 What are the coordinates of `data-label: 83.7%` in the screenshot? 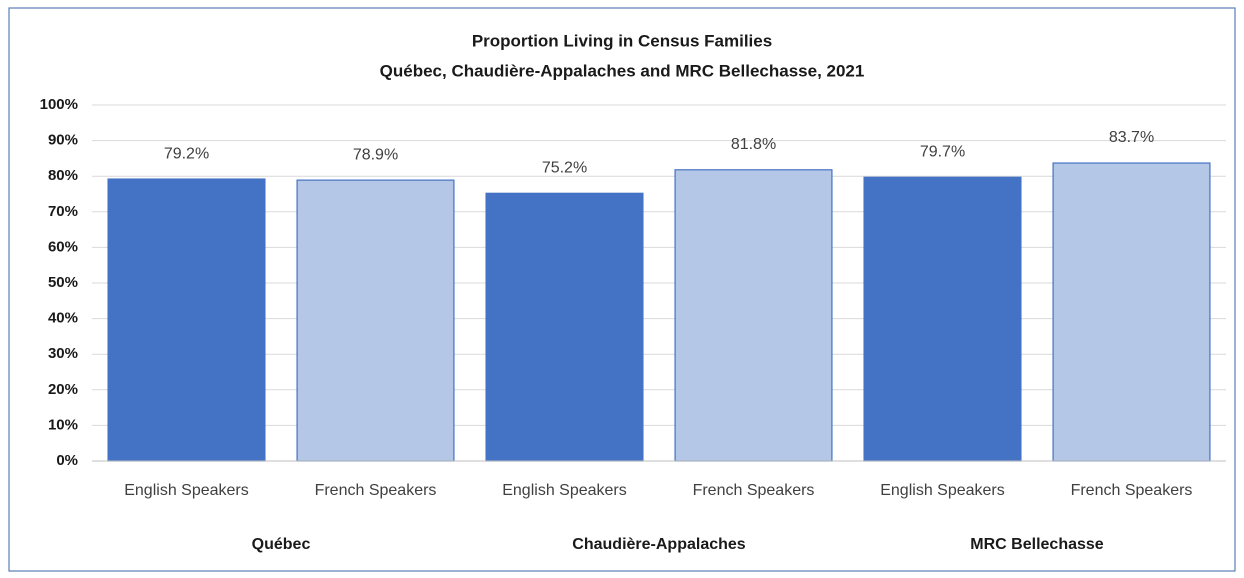 It's located at (1131, 137).